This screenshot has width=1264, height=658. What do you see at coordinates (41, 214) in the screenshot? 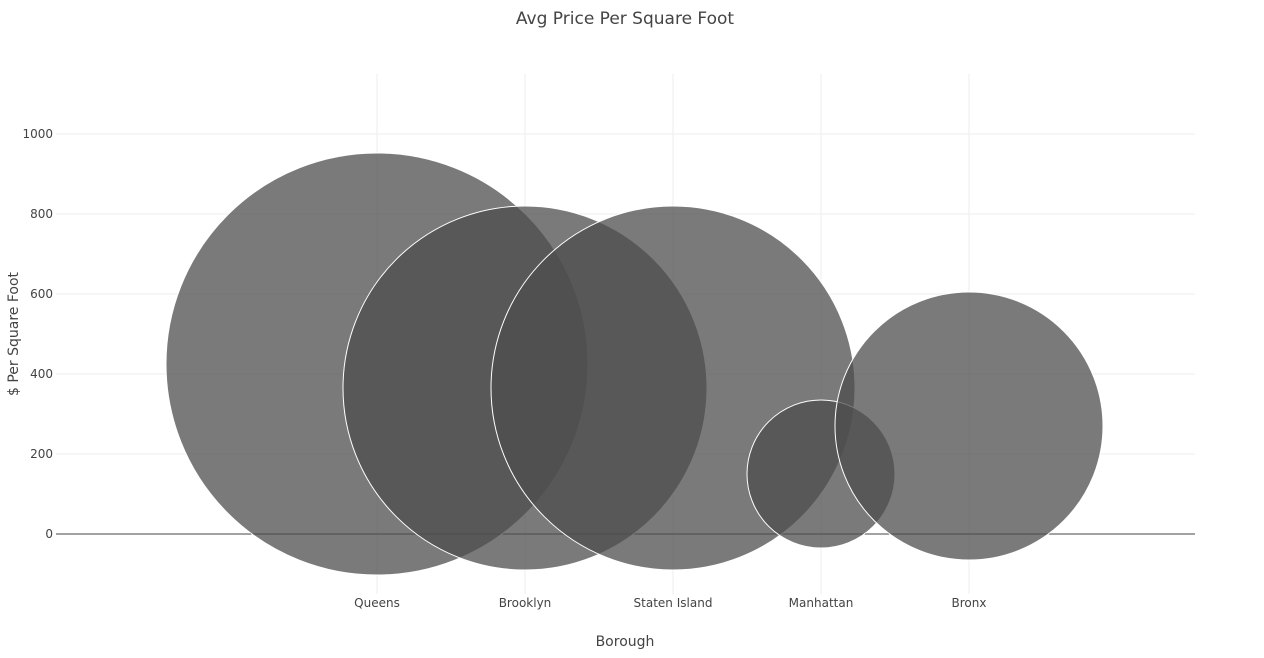
I see `y-tick-label: 800` at bounding box center [41, 214].